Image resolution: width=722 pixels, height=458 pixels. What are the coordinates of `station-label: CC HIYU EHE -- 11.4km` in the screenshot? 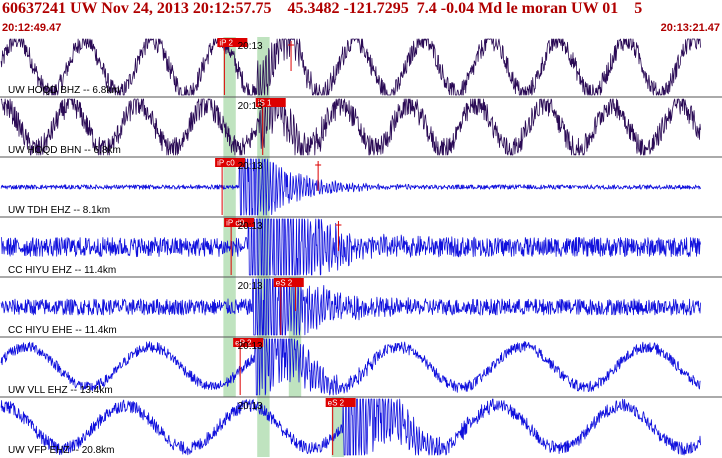 It's located at (62, 330).